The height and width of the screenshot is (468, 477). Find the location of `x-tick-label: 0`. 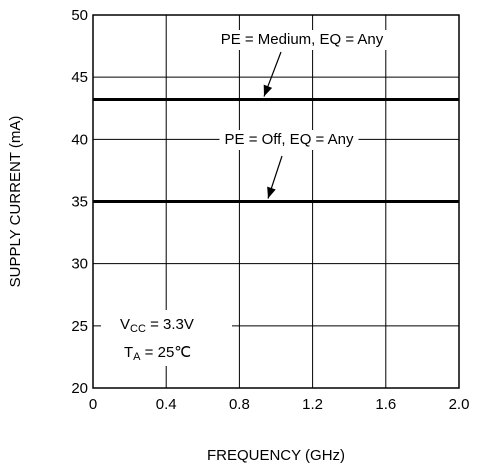

x-tick-label: 0 is located at coordinates (93, 404).